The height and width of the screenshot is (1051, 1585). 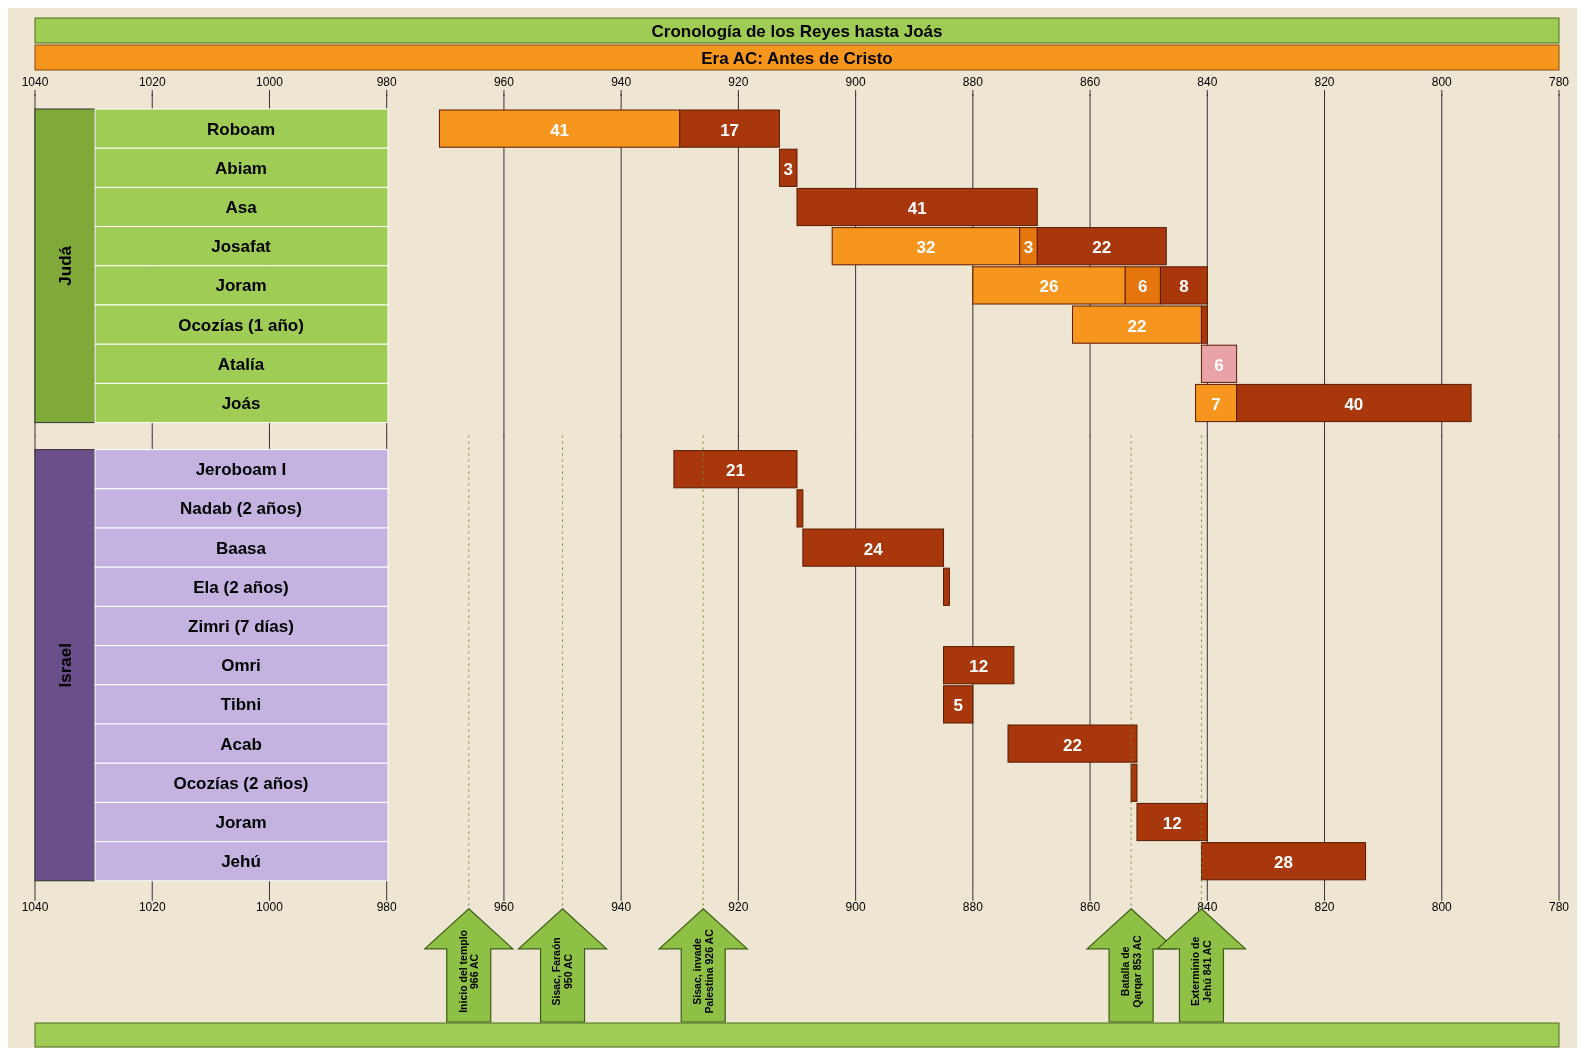 What do you see at coordinates (468, 971) in the screenshot?
I see `ref-line-label: Inicio del templo 966 AC` at bounding box center [468, 971].